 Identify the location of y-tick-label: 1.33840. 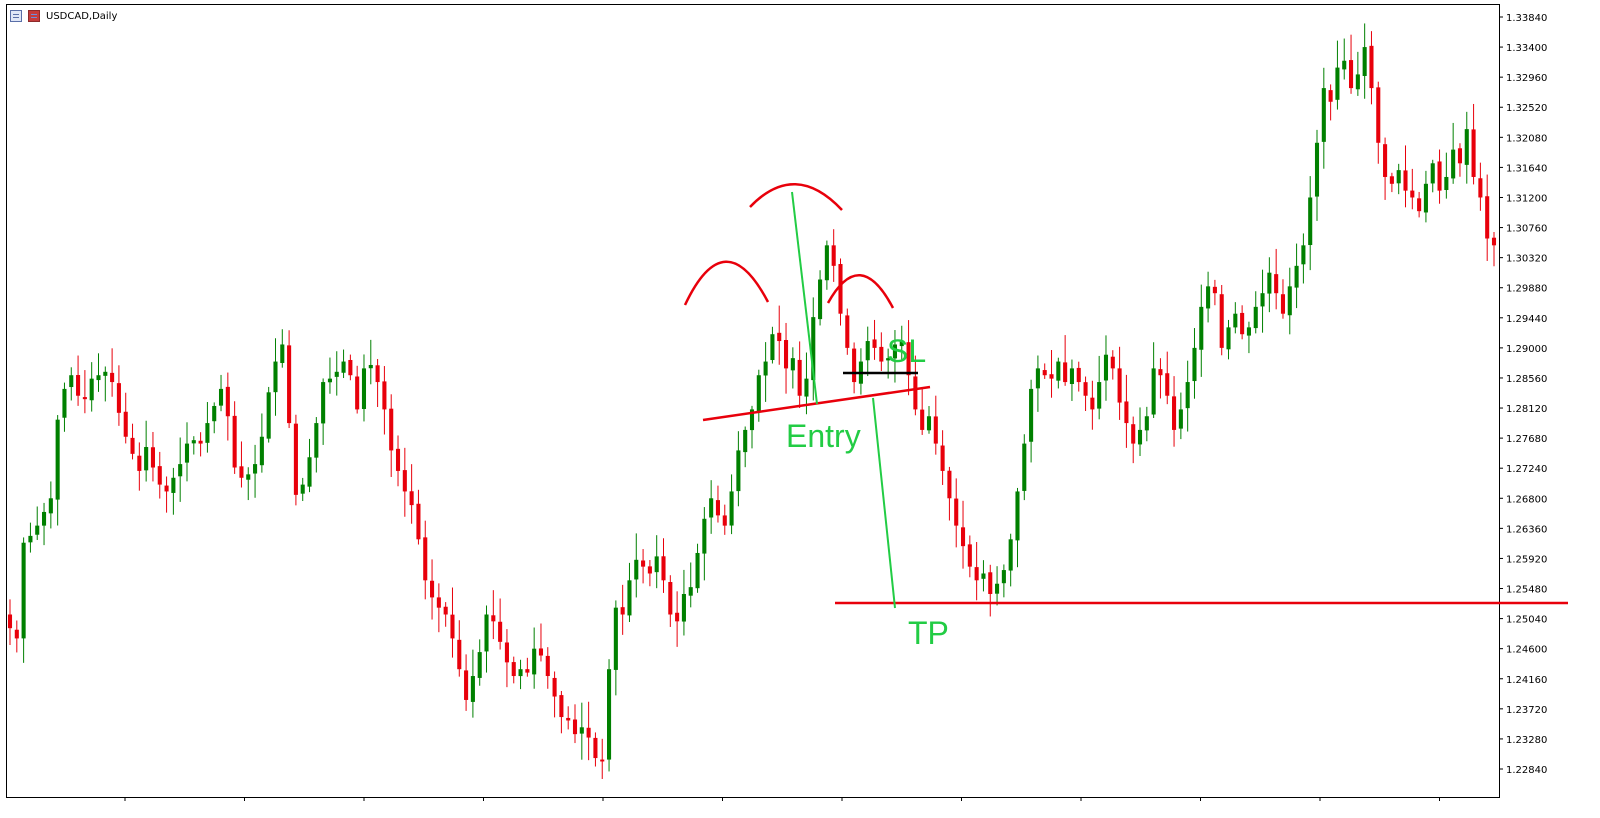
(1526, 18).